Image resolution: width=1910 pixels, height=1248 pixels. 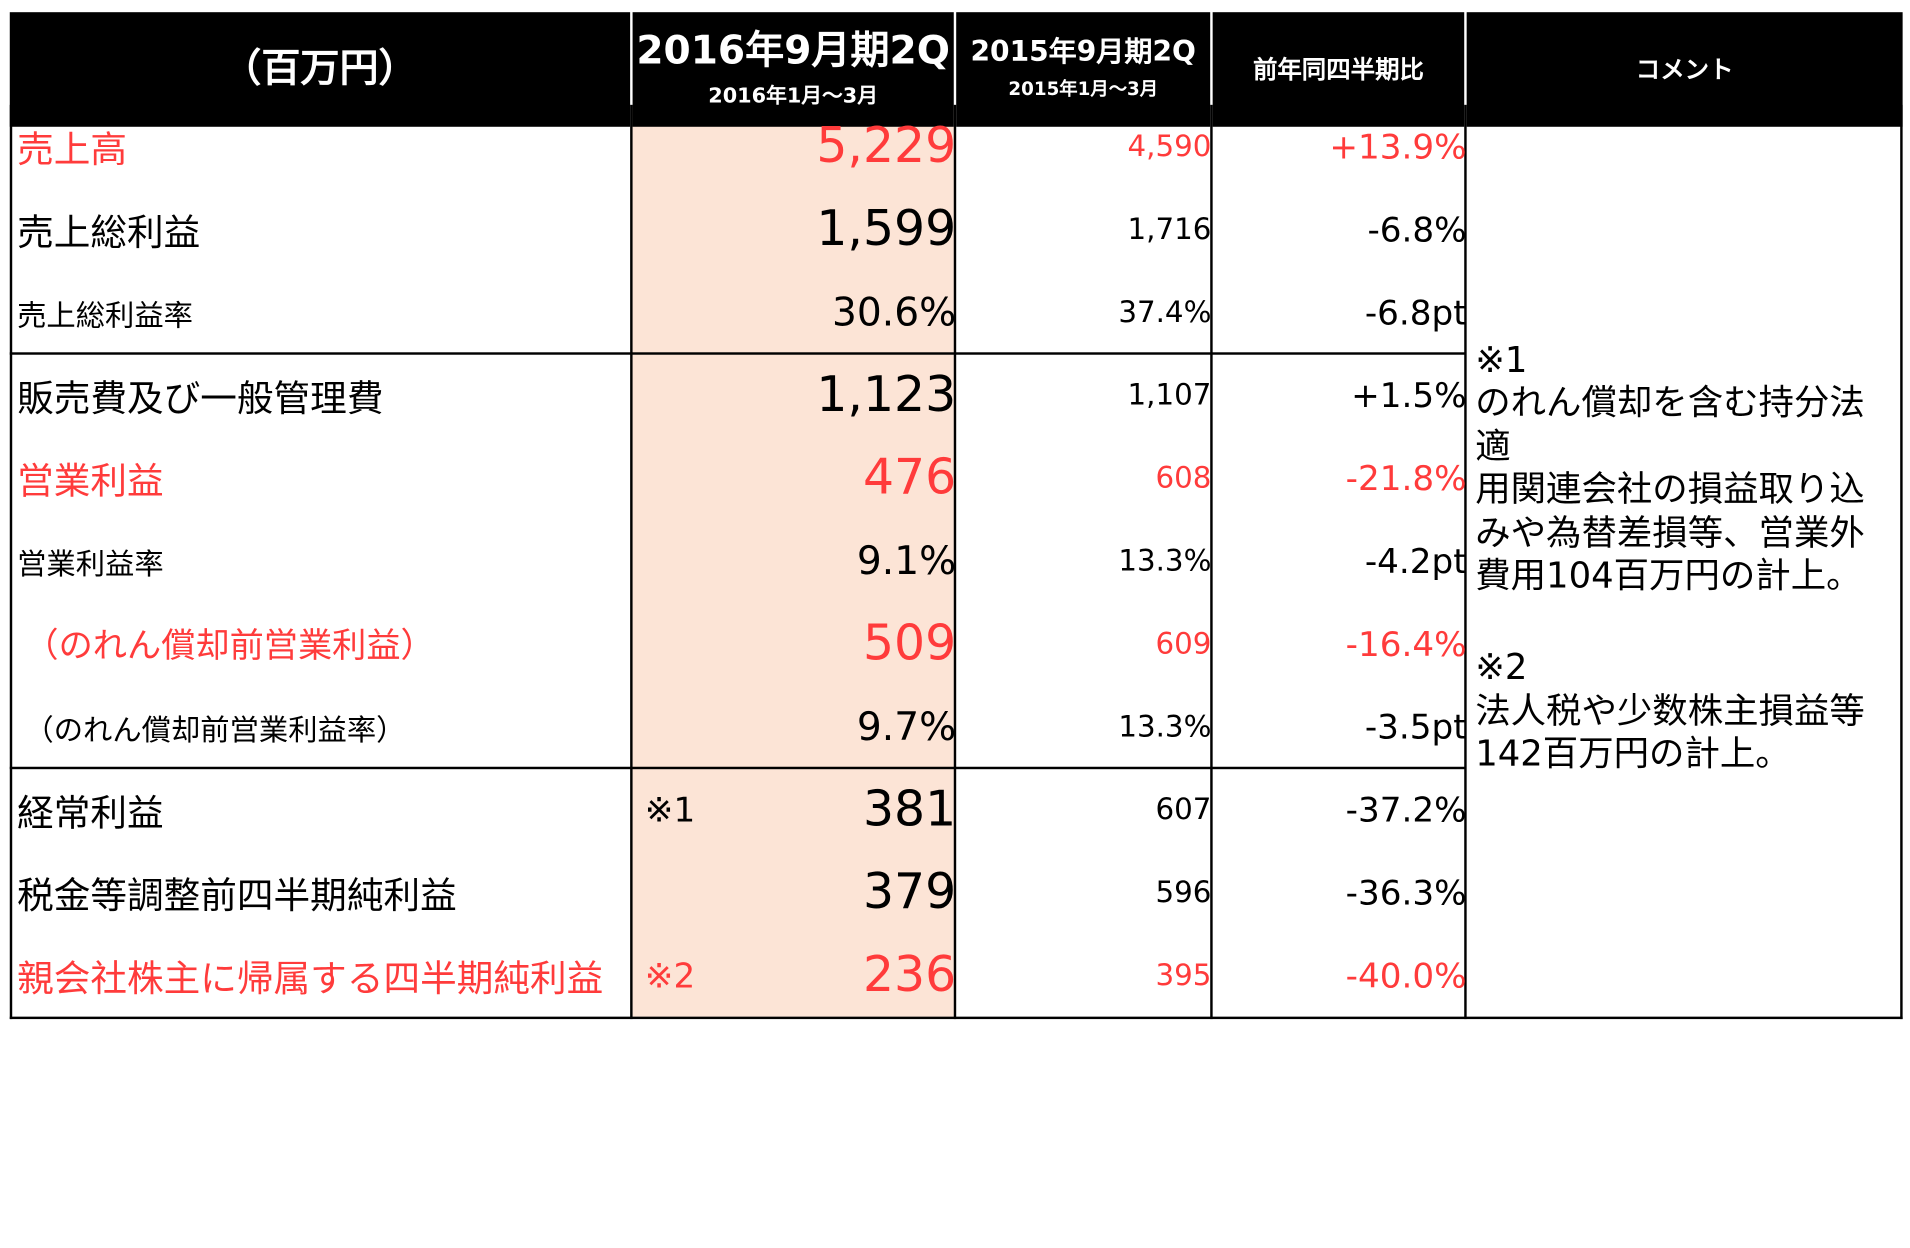 I want to click on current-value: 5,229, so click(x=886, y=146).